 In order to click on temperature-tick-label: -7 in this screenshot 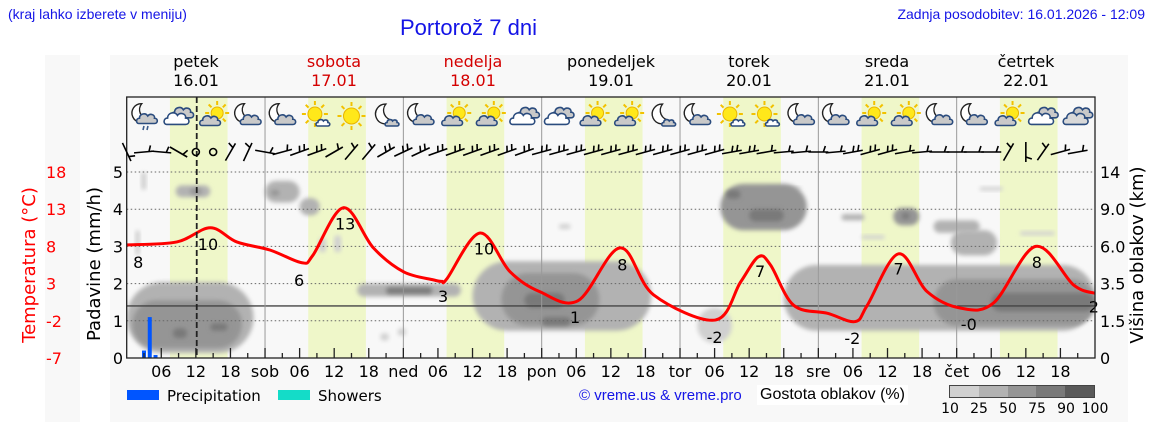, I will do `click(54, 358)`.